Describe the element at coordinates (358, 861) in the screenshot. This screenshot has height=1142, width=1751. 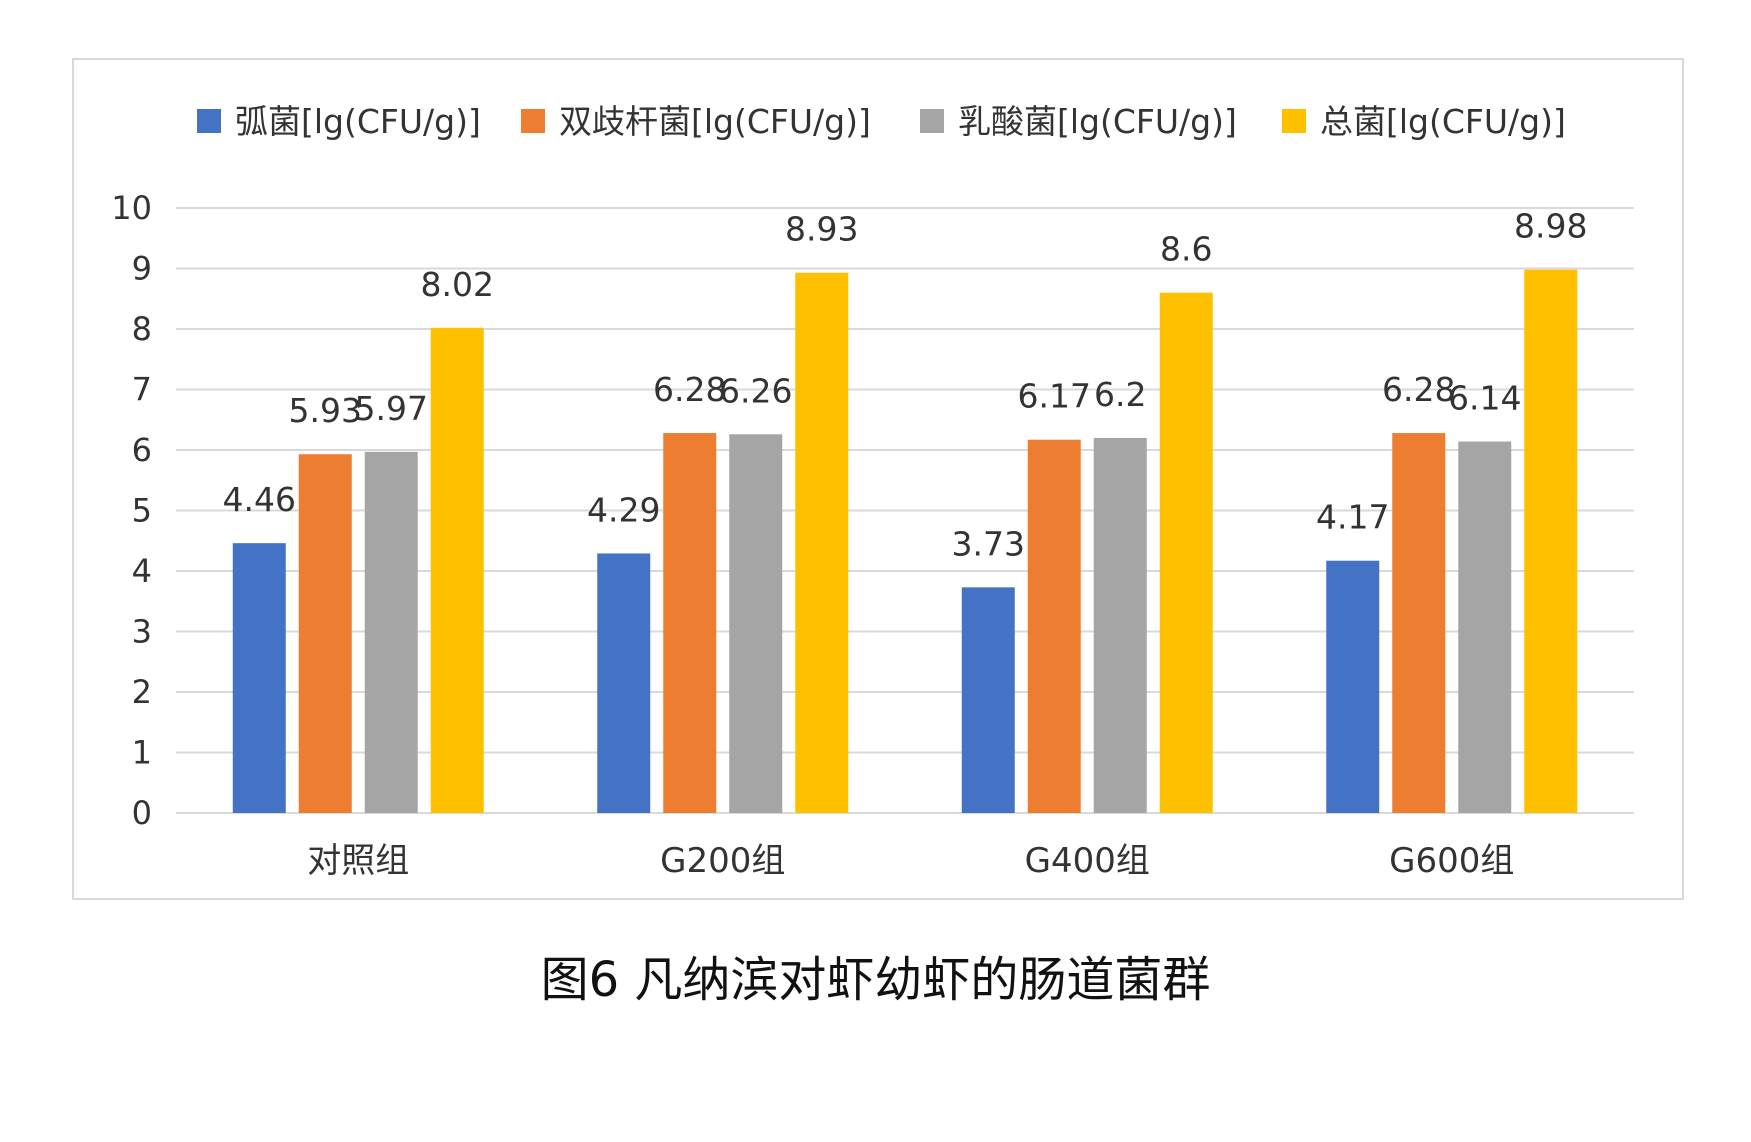
I see `x-category-label: 对照组` at that location.